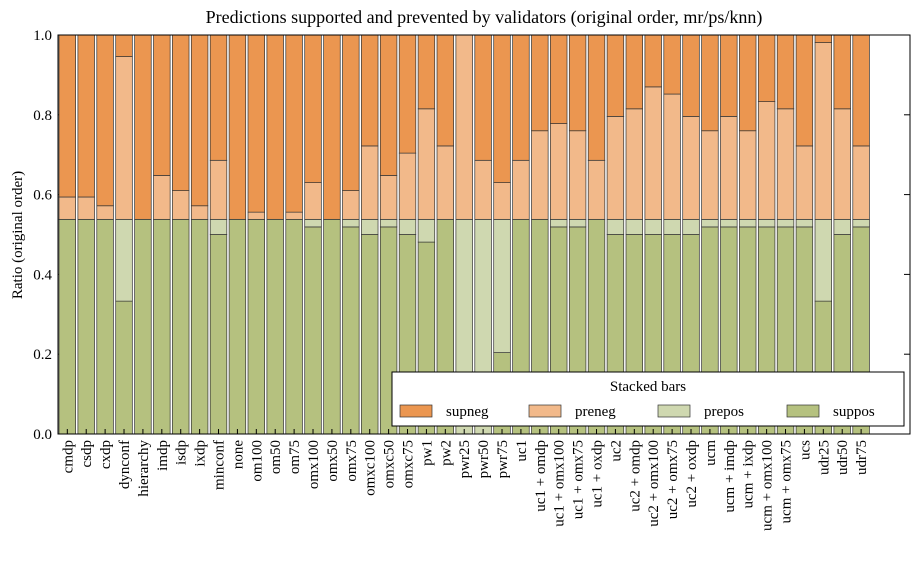 Image resolution: width=921 pixels, height=562 pixels. What do you see at coordinates (18, 235) in the screenshot?
I see `y-axis-label: Ratio (original order)` at bounding box center [18, 235].